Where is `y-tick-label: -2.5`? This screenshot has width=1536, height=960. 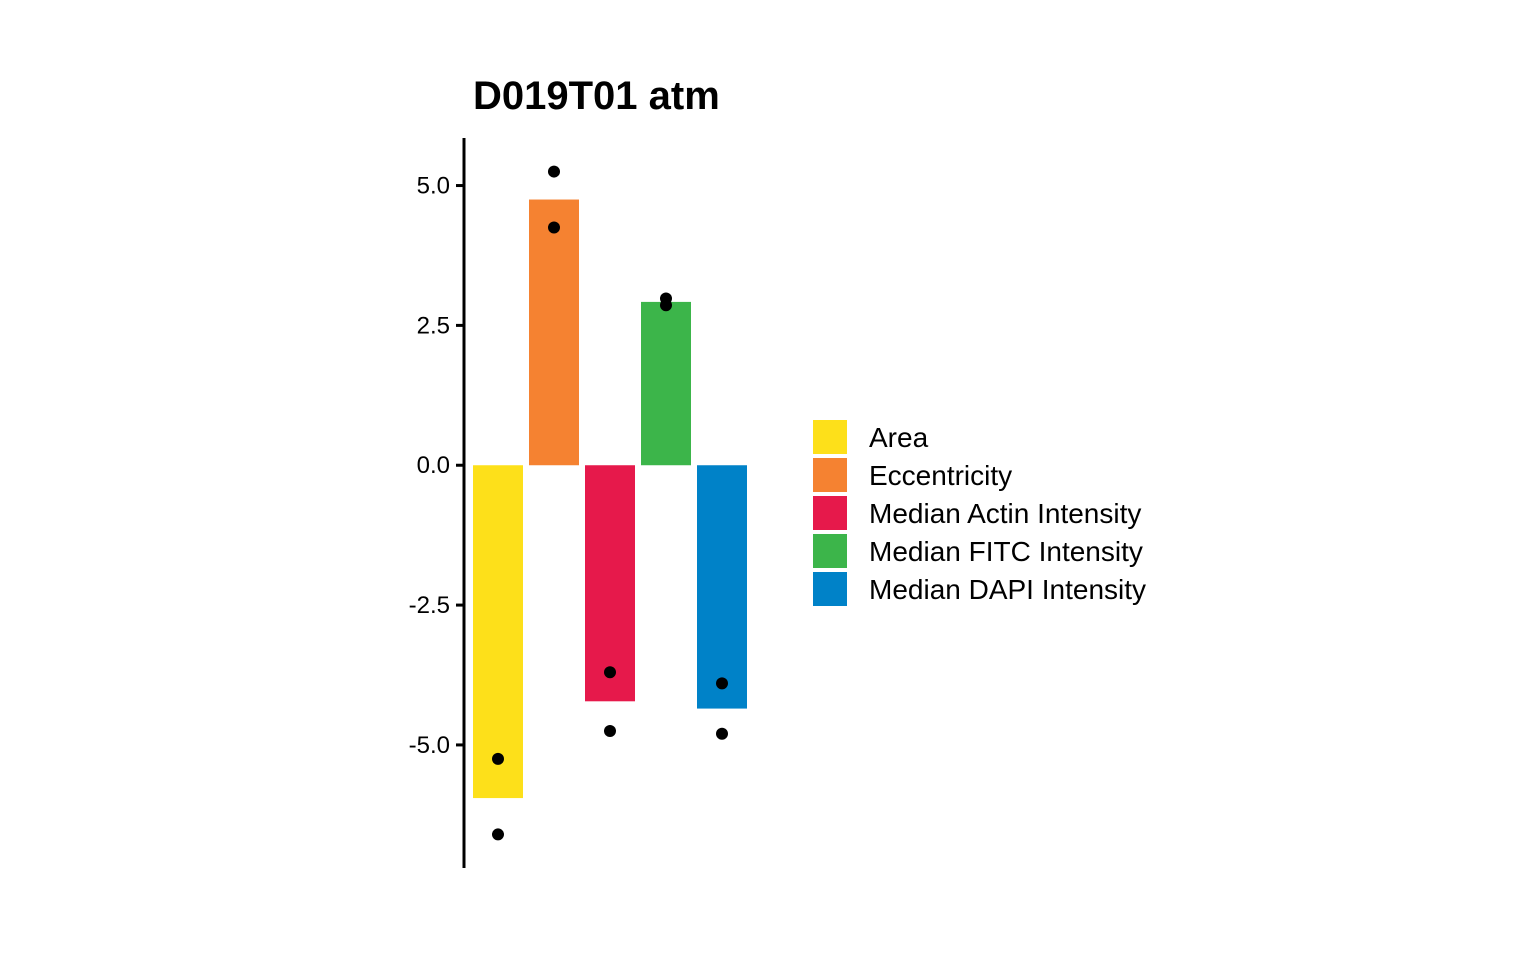
y-tick-label: -2.5 is located at coordinates (429, 605).